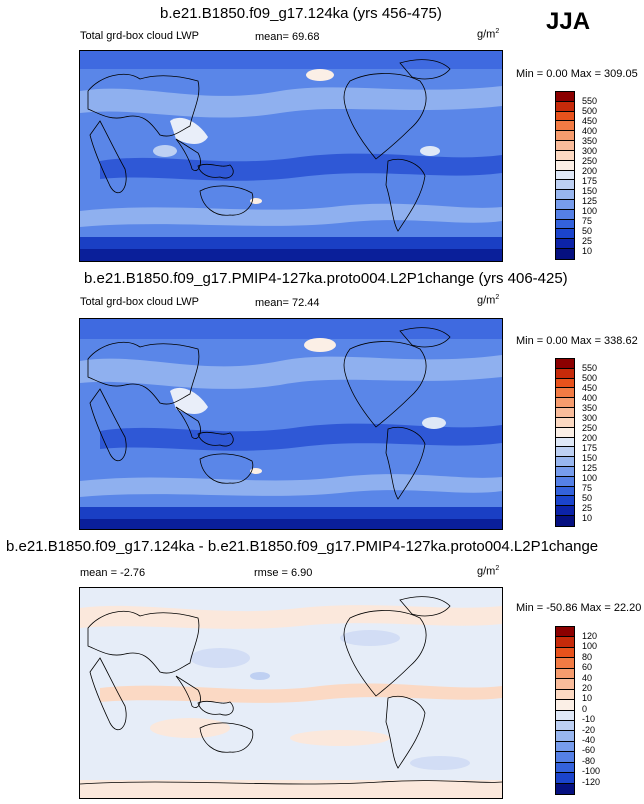 The height and width of the screenshot is (804, 644). I want to click on panel1-legend-label: 200, so click(590, 171).